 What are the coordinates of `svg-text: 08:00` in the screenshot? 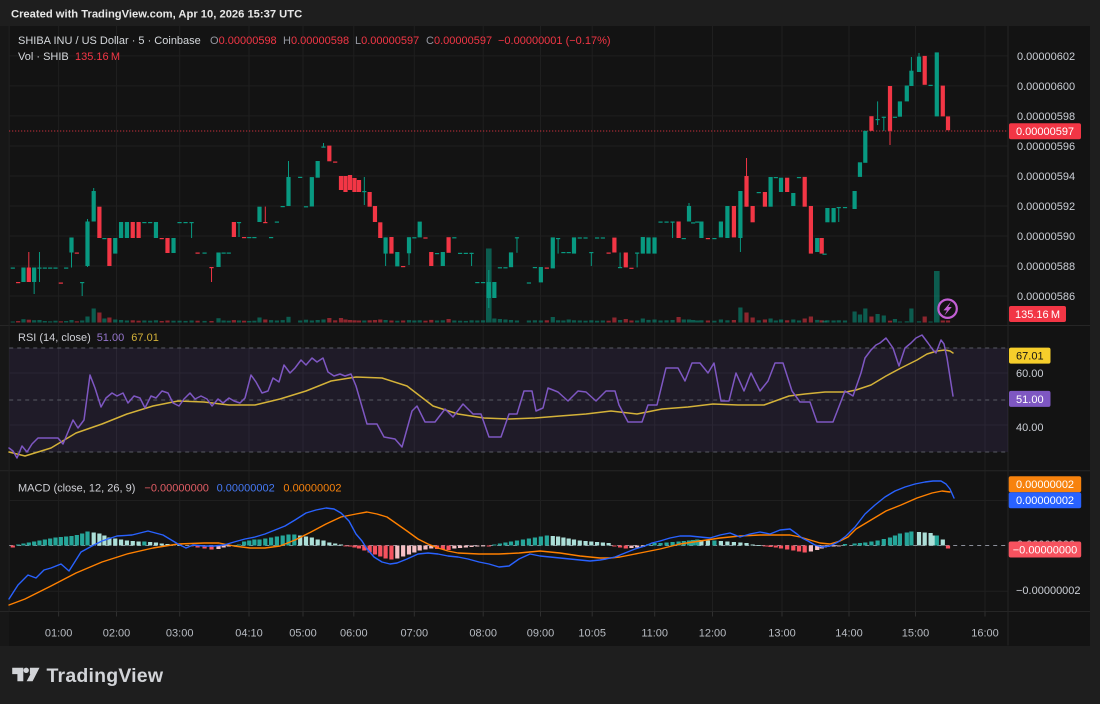 It's located at (483, 634).